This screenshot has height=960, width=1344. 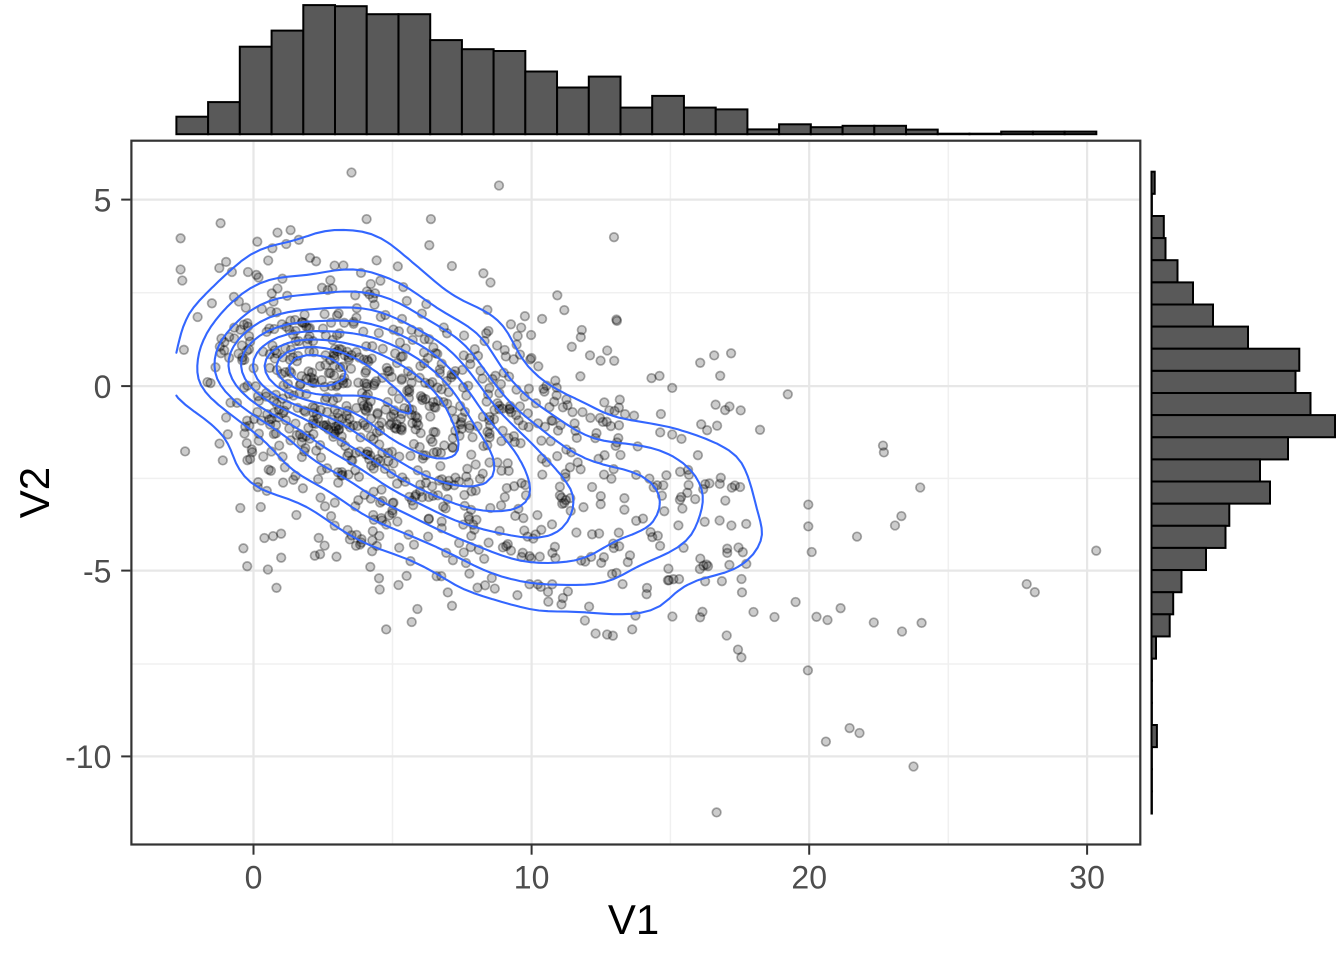 I want to click on svg-text: 10, so click(x=532, y=878).